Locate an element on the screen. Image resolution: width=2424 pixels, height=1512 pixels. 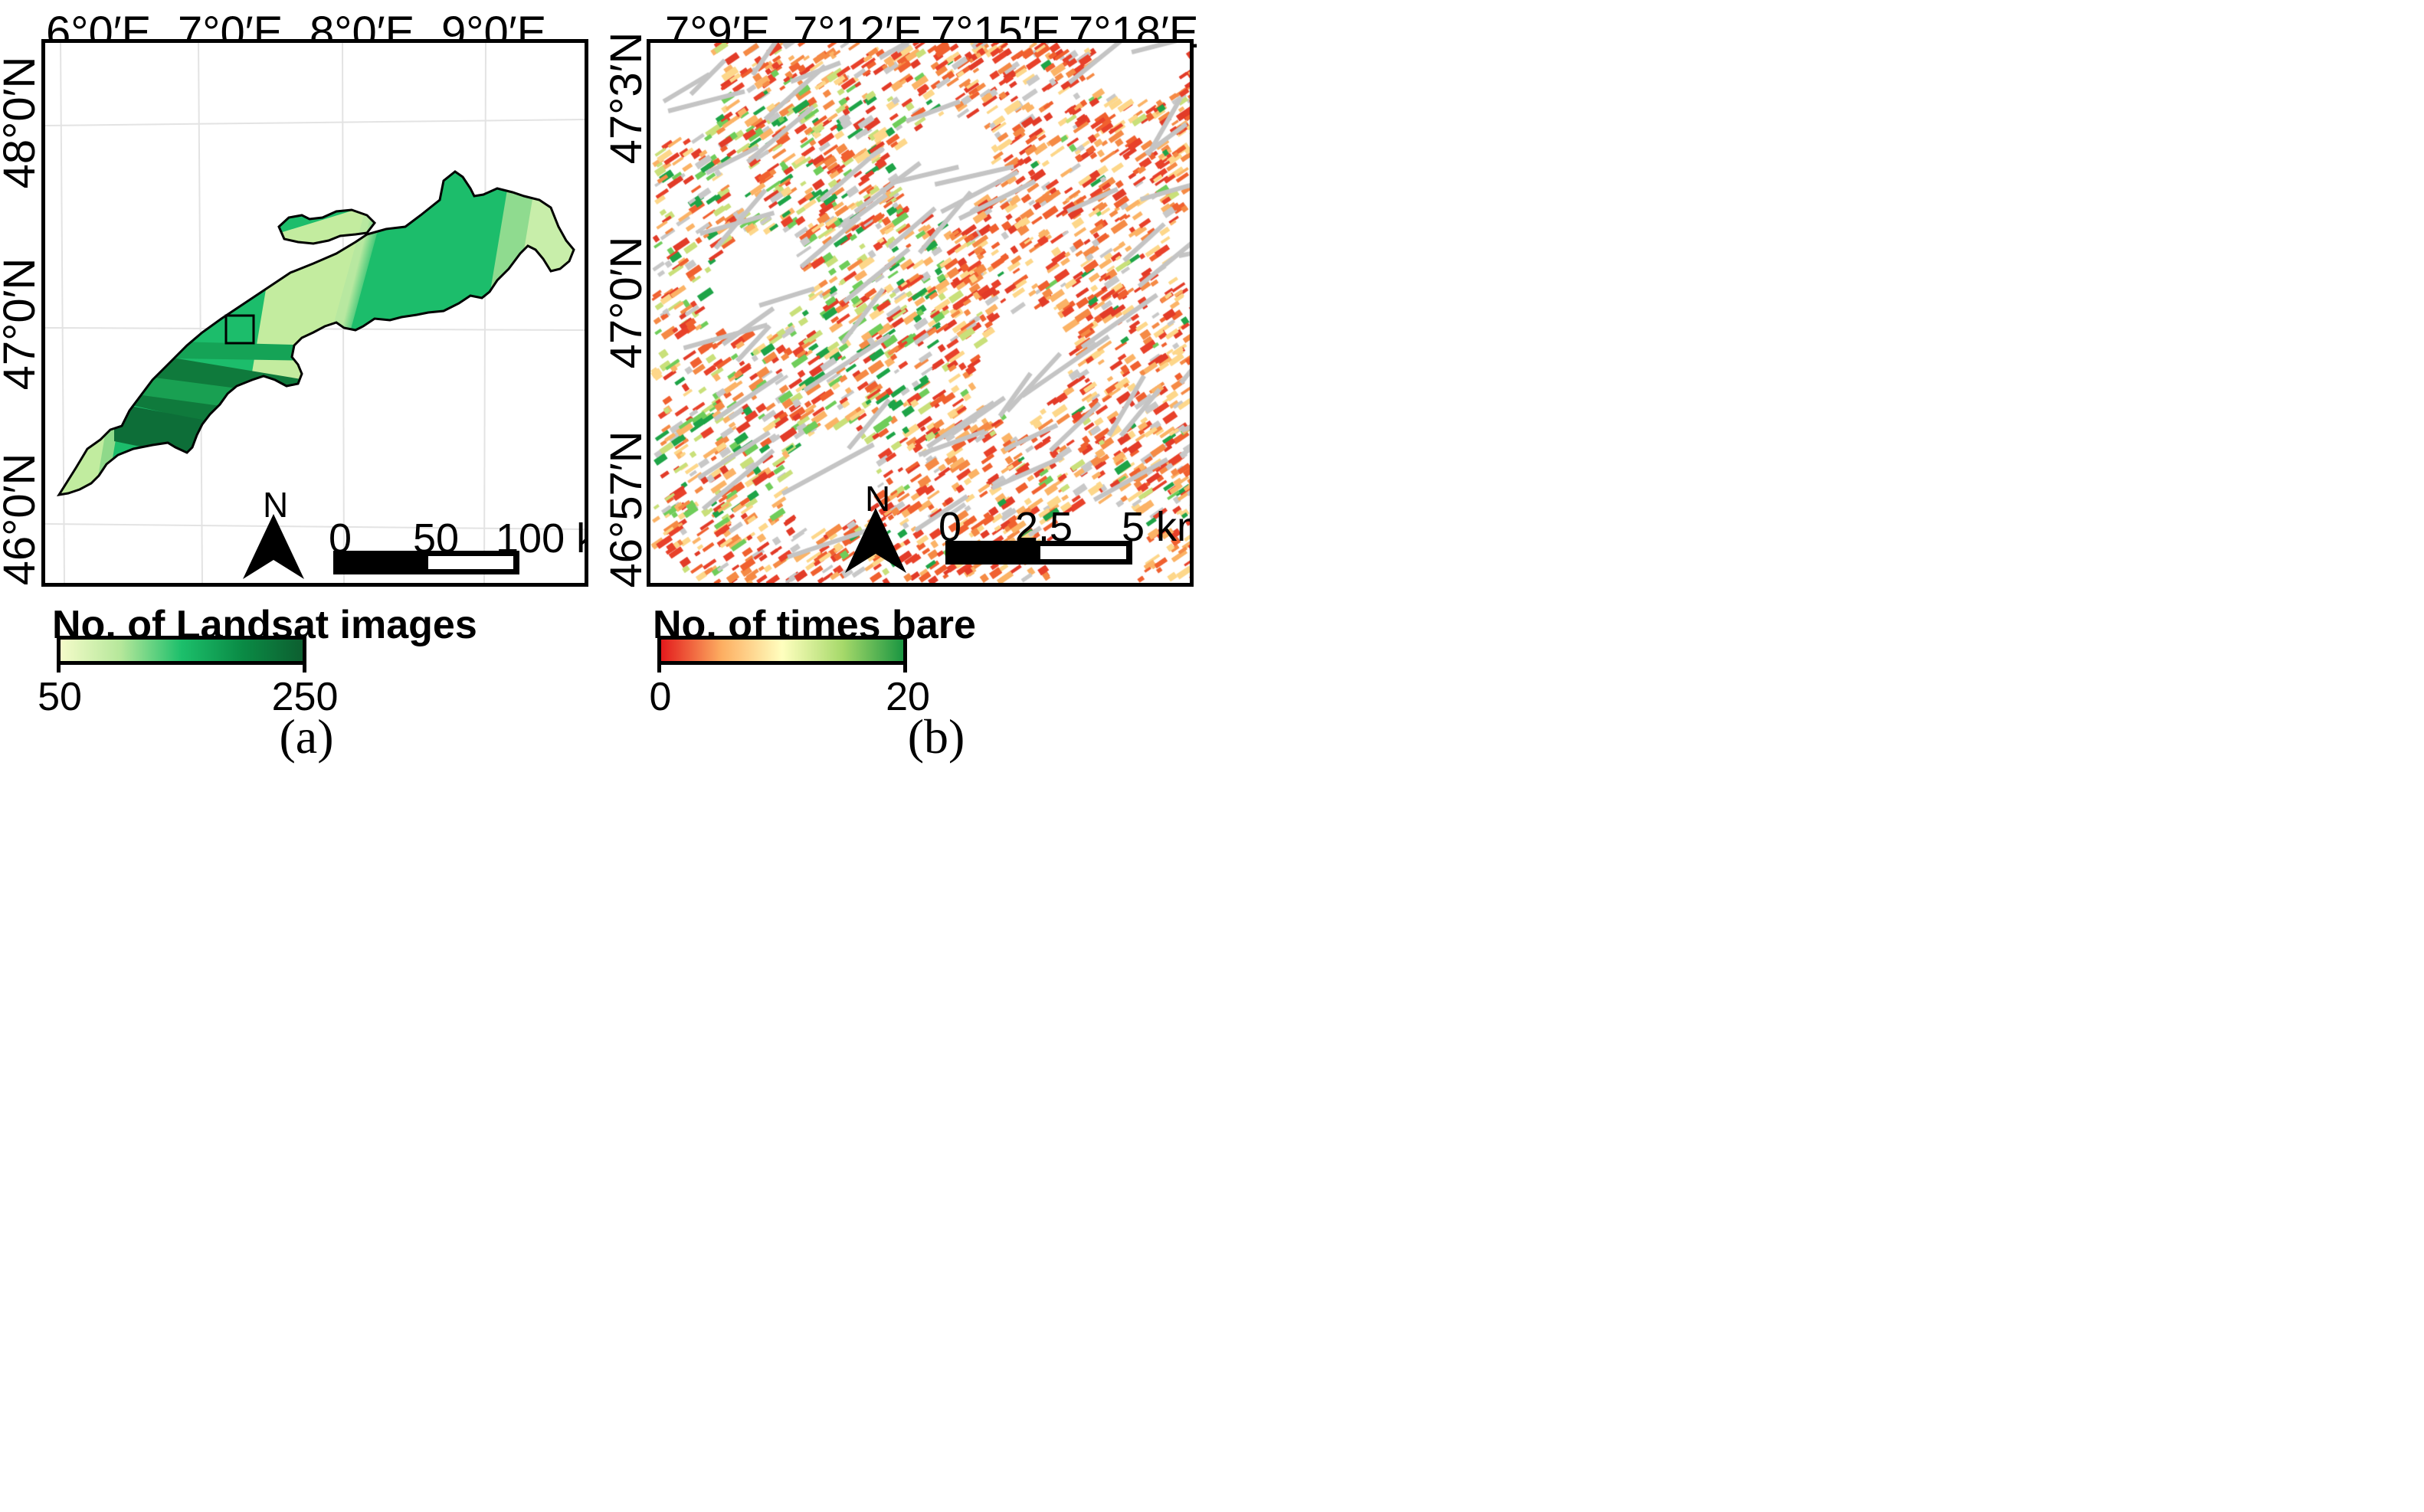
landsat-coverage is located at coordinates (316, 333).